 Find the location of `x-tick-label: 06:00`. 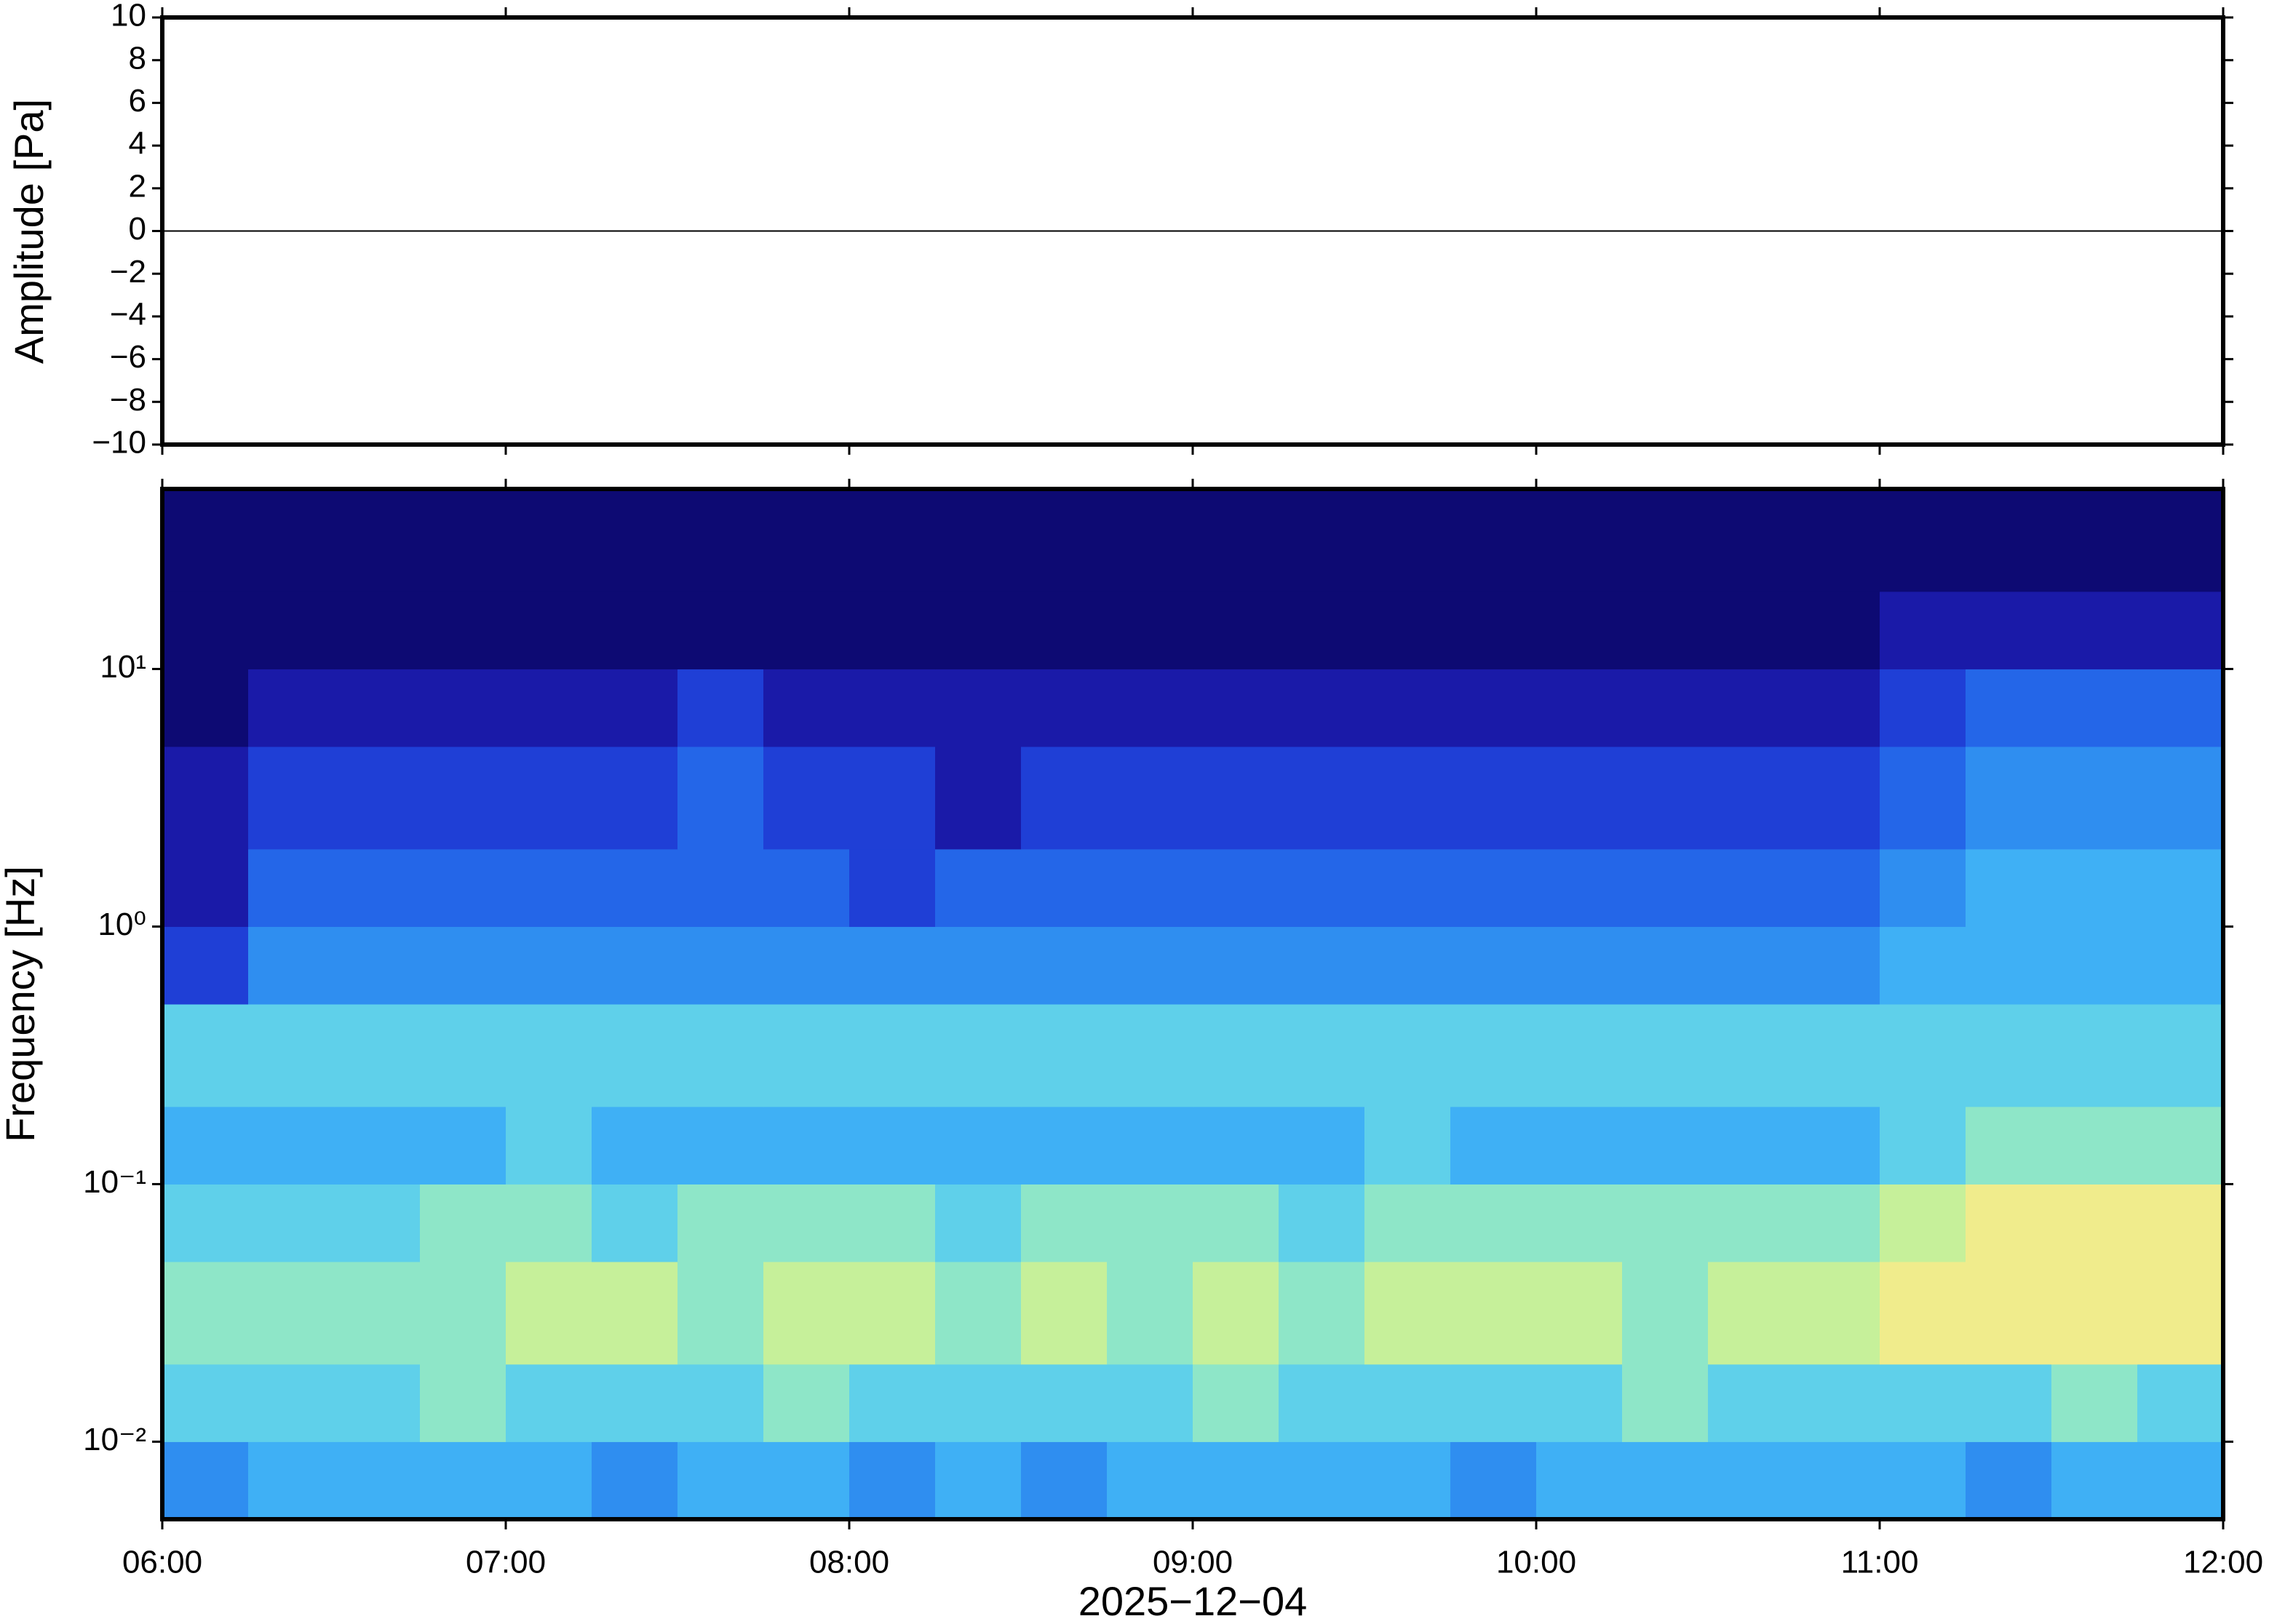

x-tick-label: 06:00 is located at coordinates (162, 1562).